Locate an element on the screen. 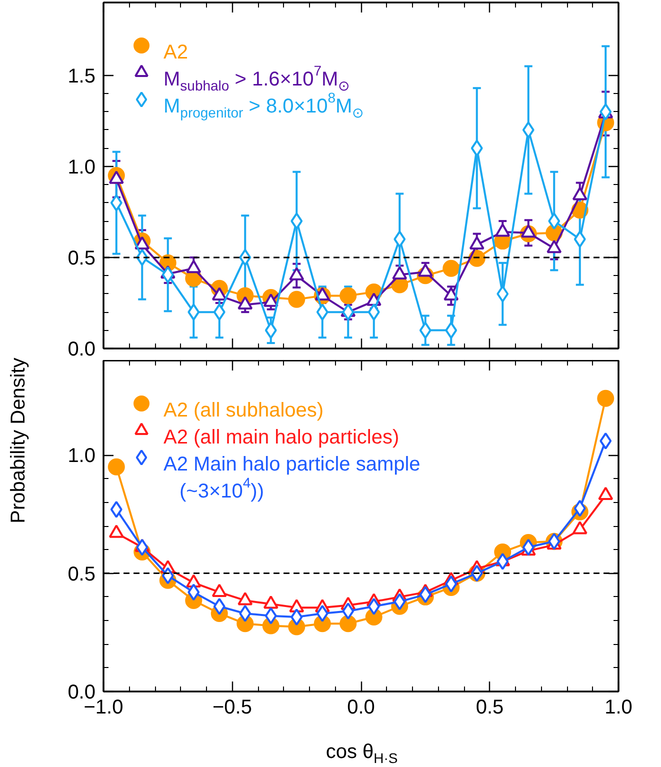  x-tick-label: −0.5 is located at coordinates (232, 707).